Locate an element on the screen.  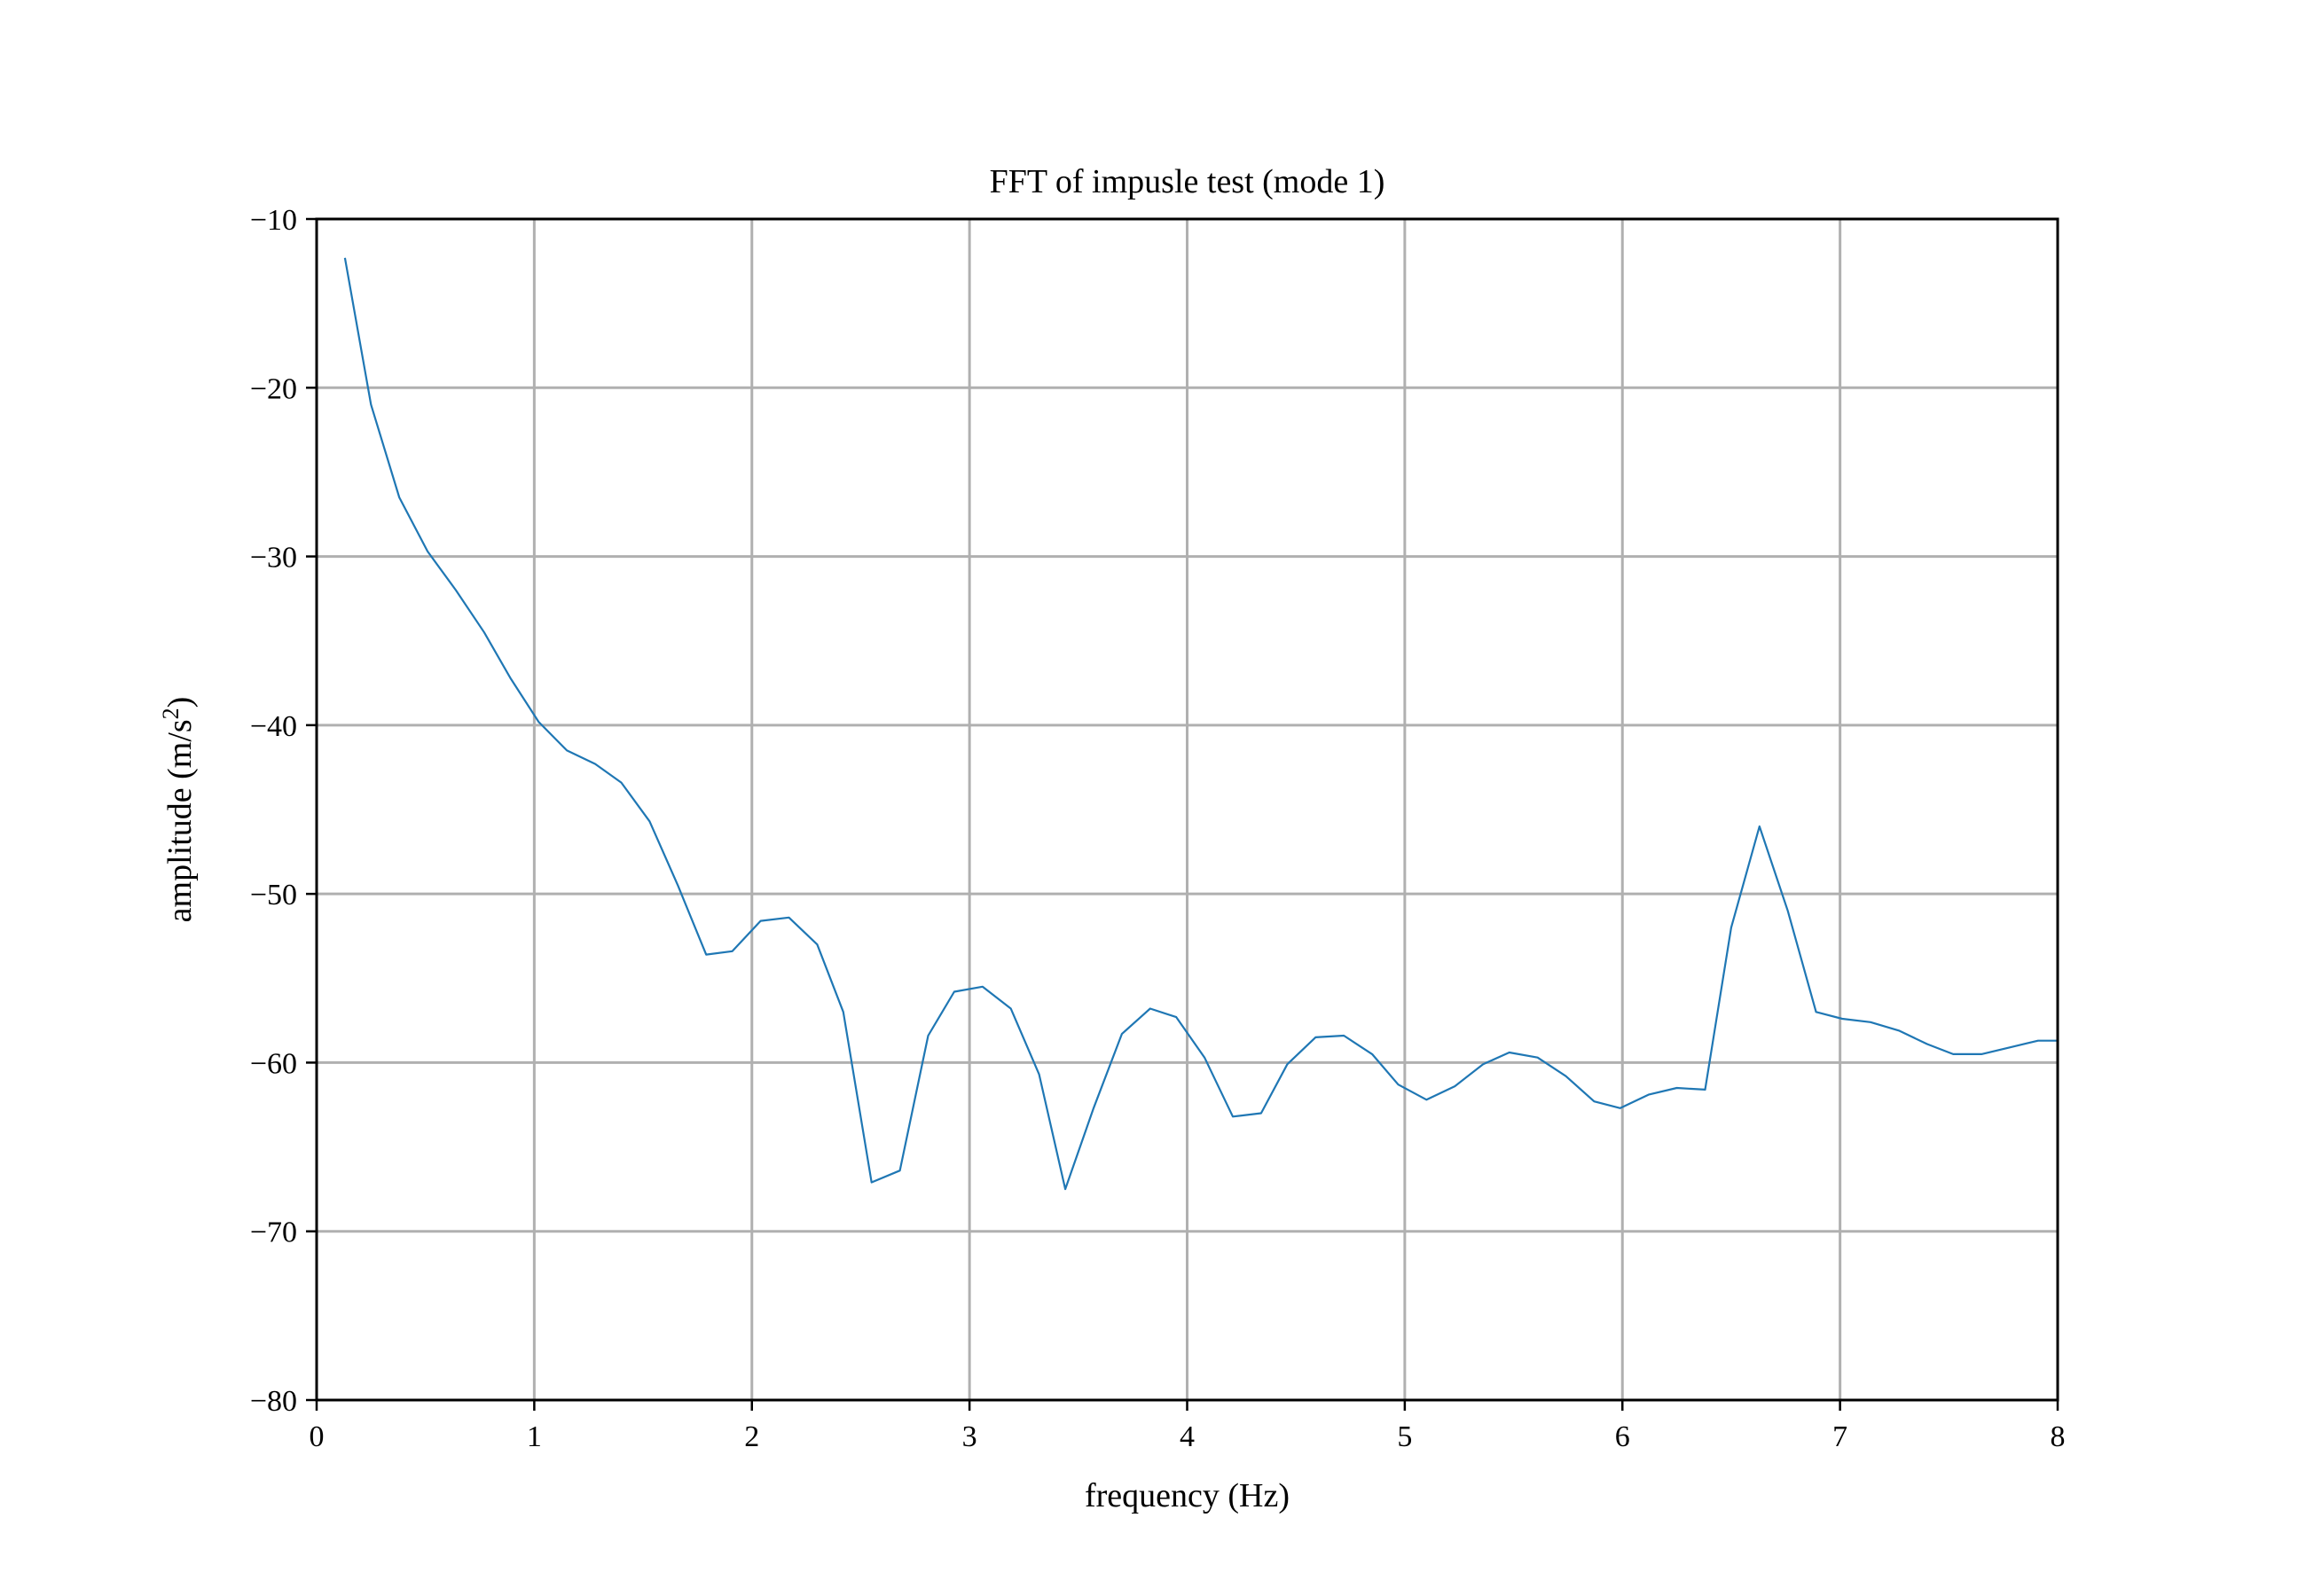
y-axis-ticks: −80 −70 −60 −50 −40 −30 −20 −10 is located at coordinates (283, 811).